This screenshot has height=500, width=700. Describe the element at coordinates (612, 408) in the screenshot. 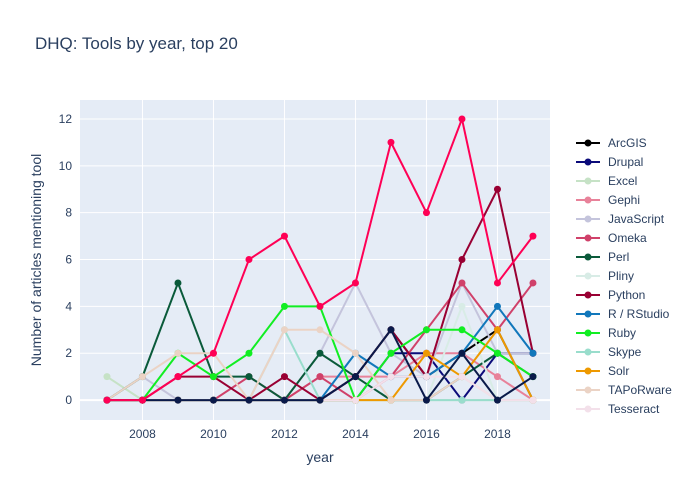

I see `legend-item: Tesseract` at that location.